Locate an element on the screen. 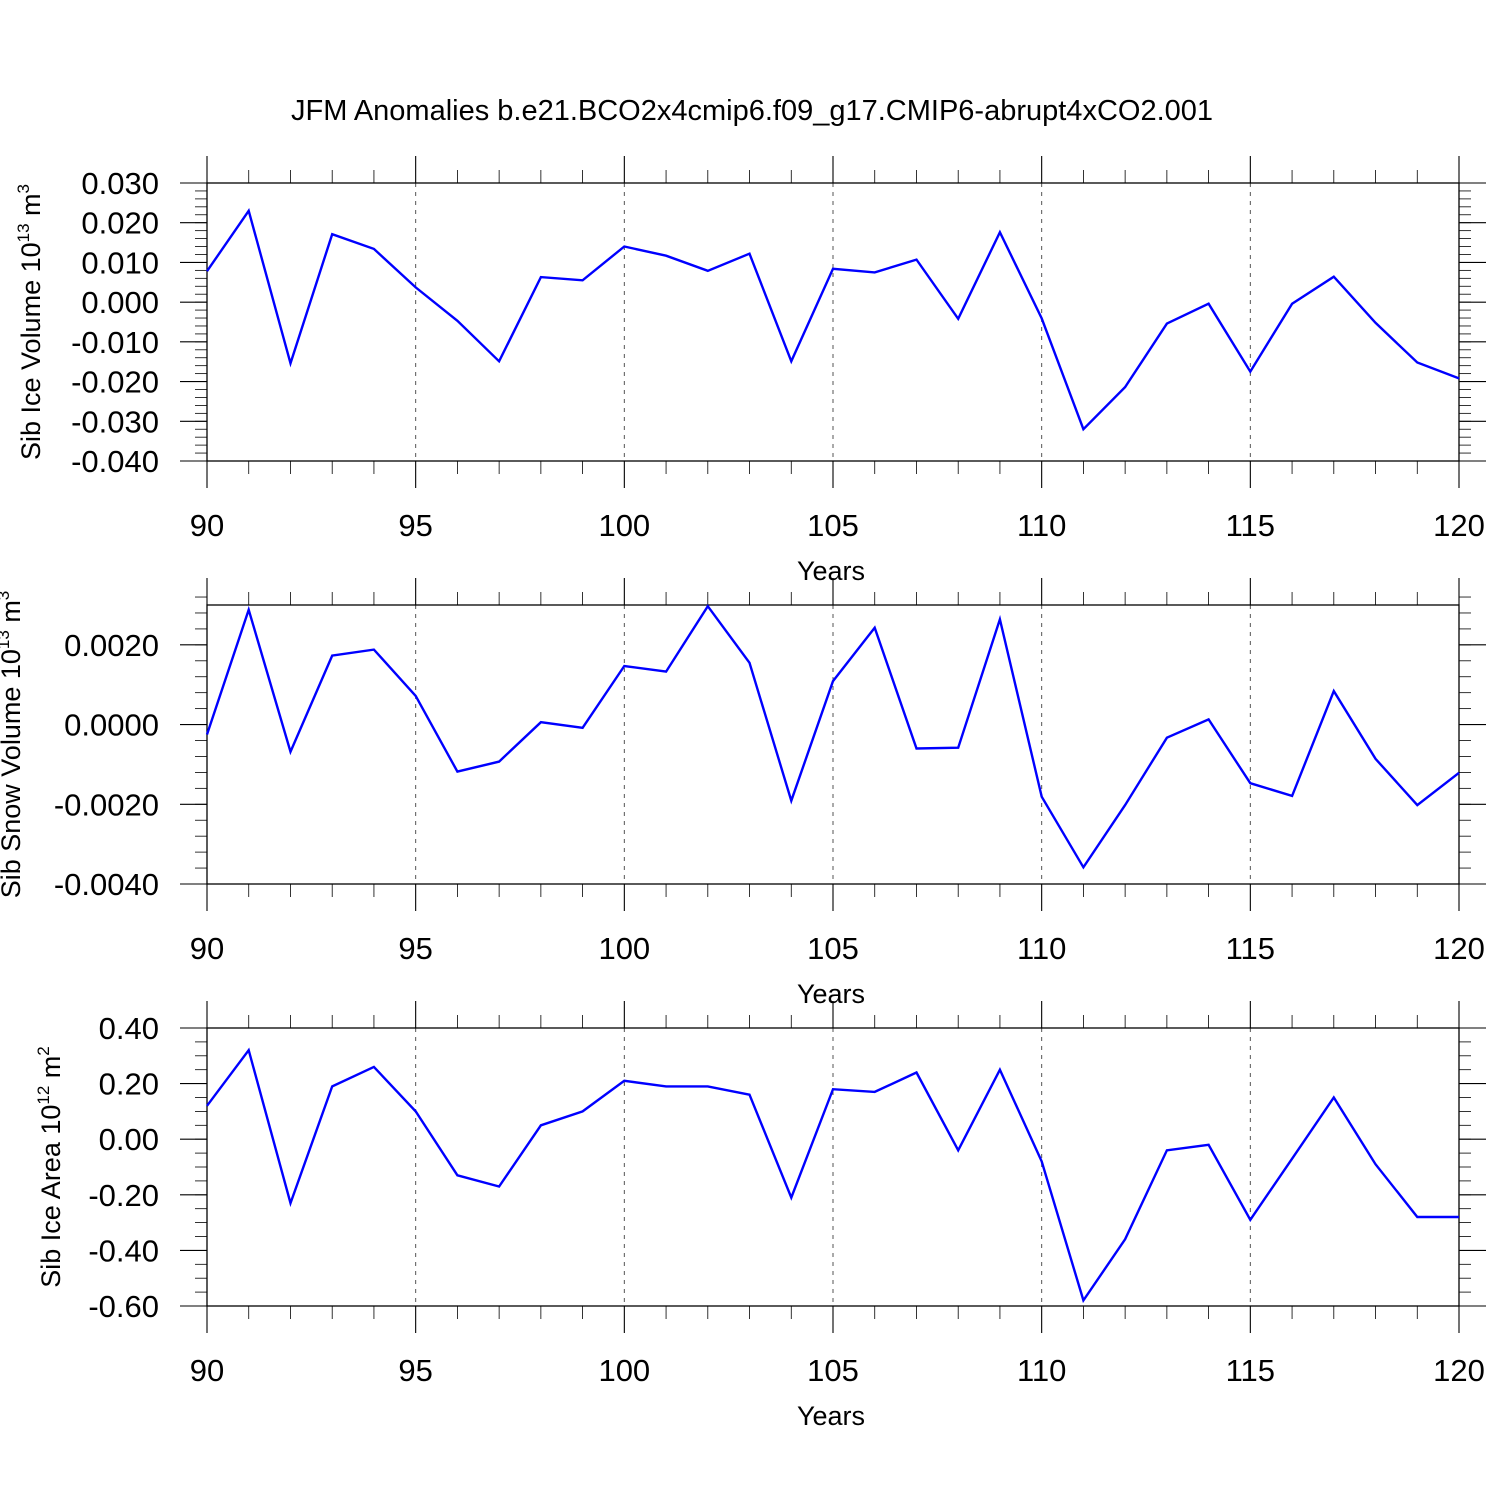 Image resolution: width=1500 pixels, height=1500 pixels. y-tick-label: 0.020 is located at coordinates (120, 223).